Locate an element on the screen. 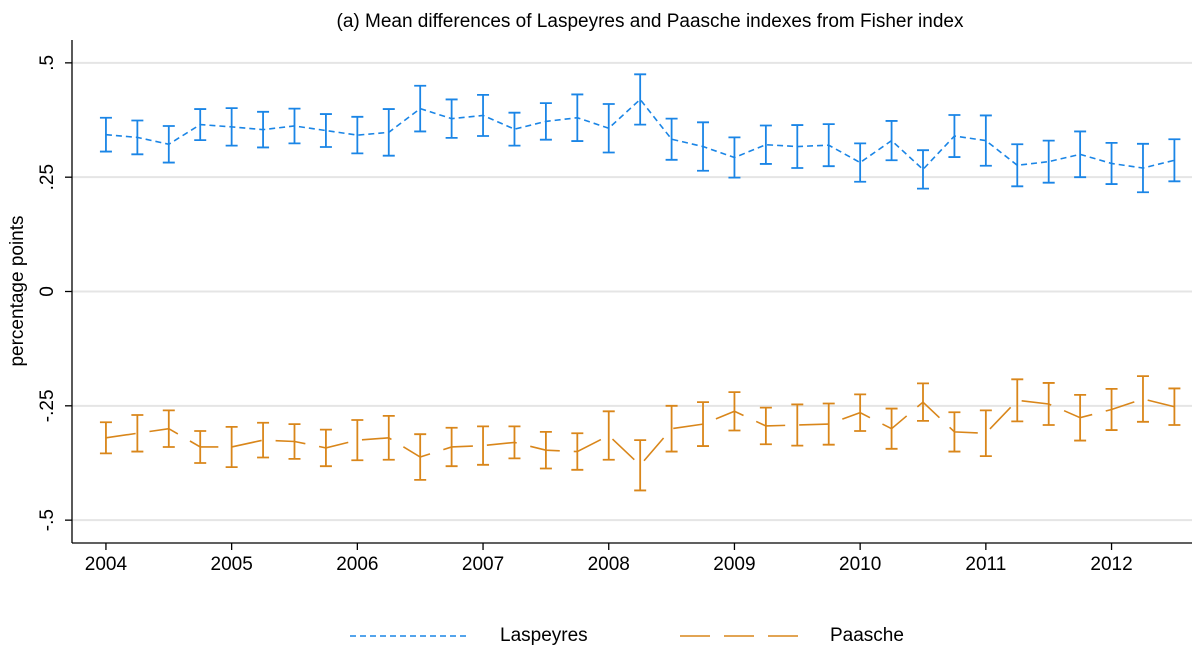  x-tick-label: 2011 is located at coordinates (985, 564).